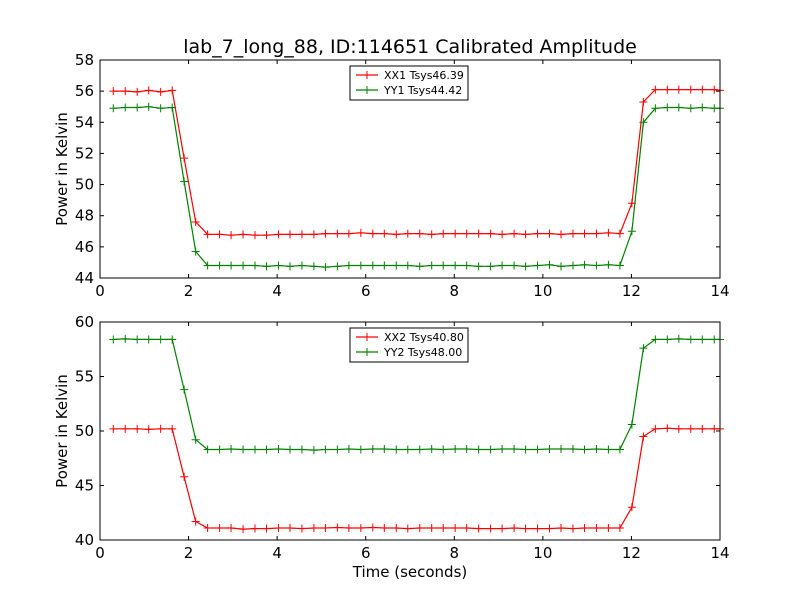  I want to click on legend-box, so click(409, 345).